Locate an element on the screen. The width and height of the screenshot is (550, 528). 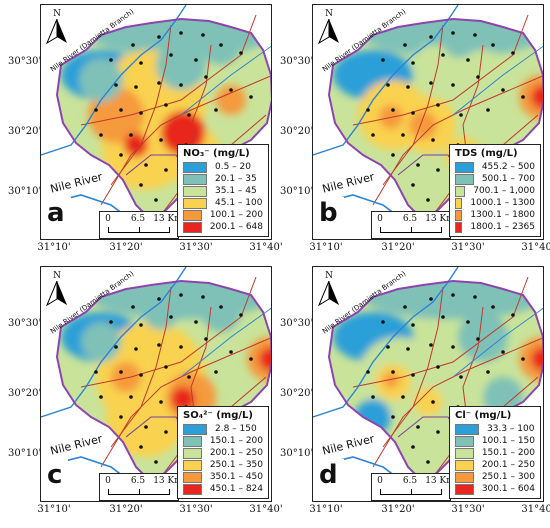
y-tick-label: 30°10' is located at coordinates (25, 453).